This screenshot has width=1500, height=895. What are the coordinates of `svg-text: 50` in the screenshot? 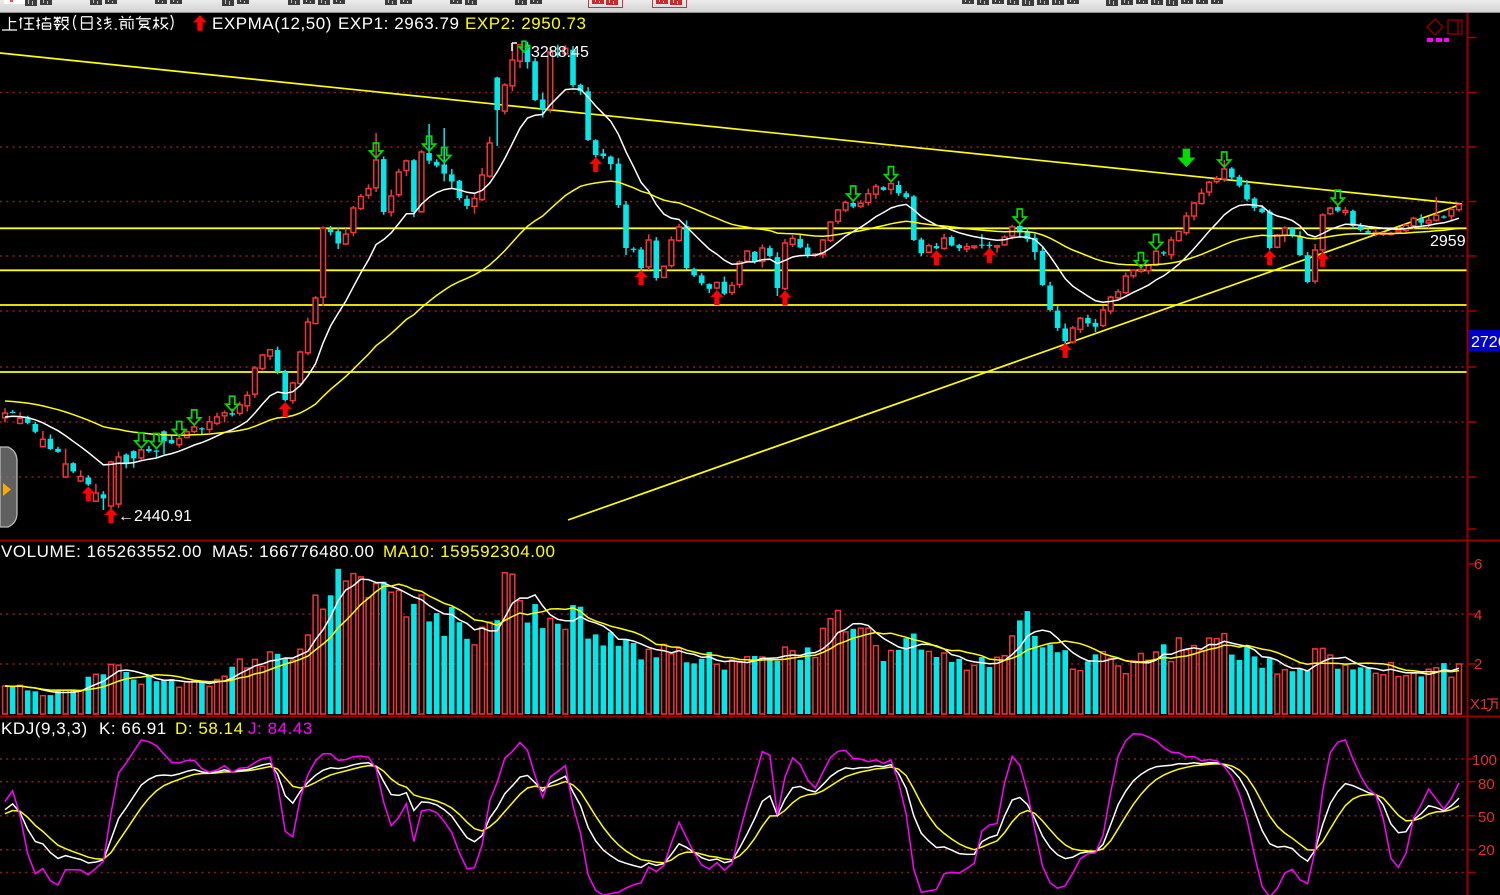 It's located at (1486, 817).